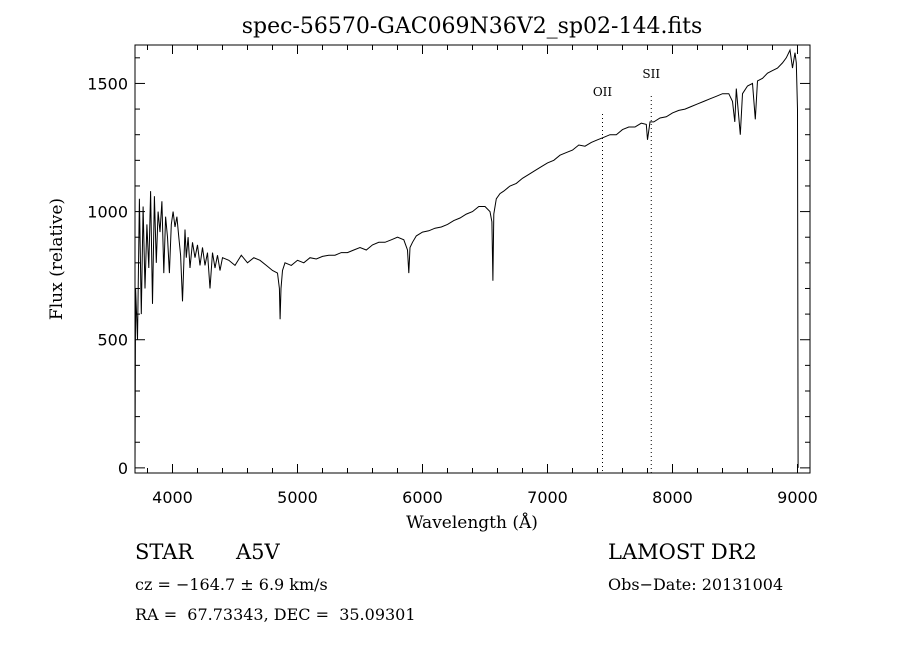 This screenshot has height=650, width=900. Describe the element at coordinates (164, 552) in the screenshot. I see `object-type: STAR` at that location.